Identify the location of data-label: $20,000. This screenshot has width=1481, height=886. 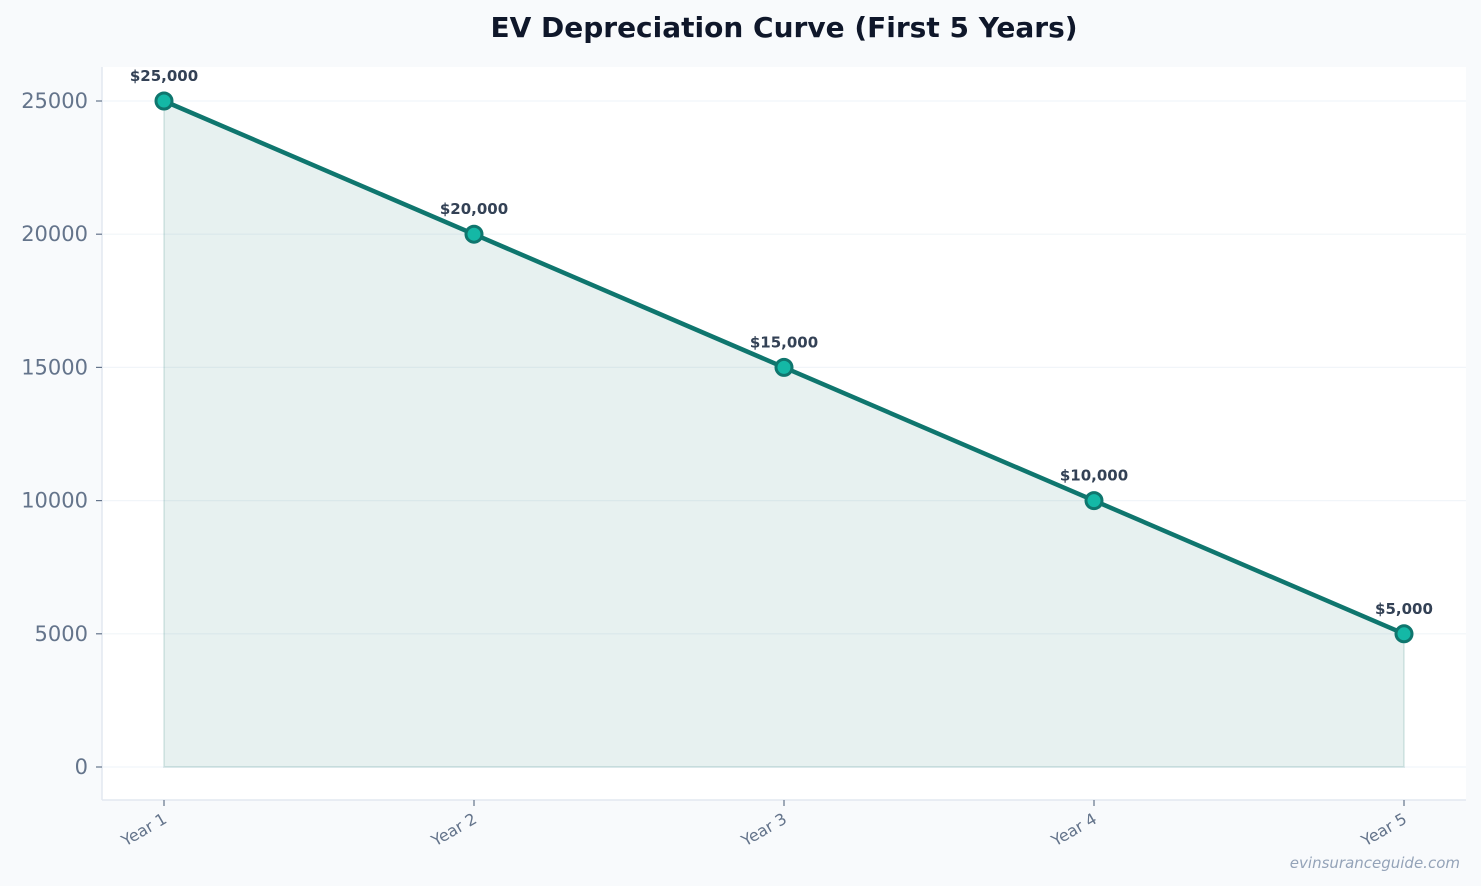
(474, 209).